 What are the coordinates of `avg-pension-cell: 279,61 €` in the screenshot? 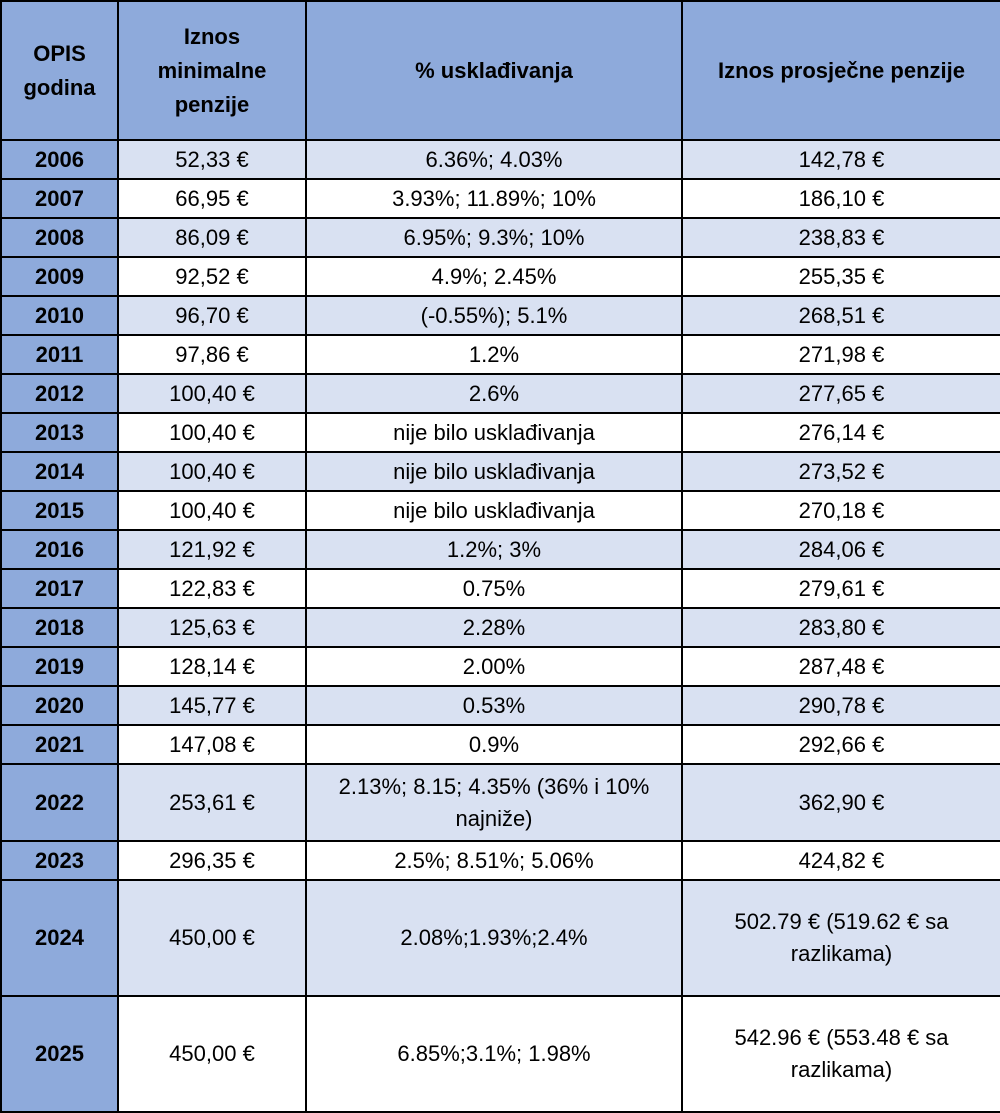 It's located at (840, 588).